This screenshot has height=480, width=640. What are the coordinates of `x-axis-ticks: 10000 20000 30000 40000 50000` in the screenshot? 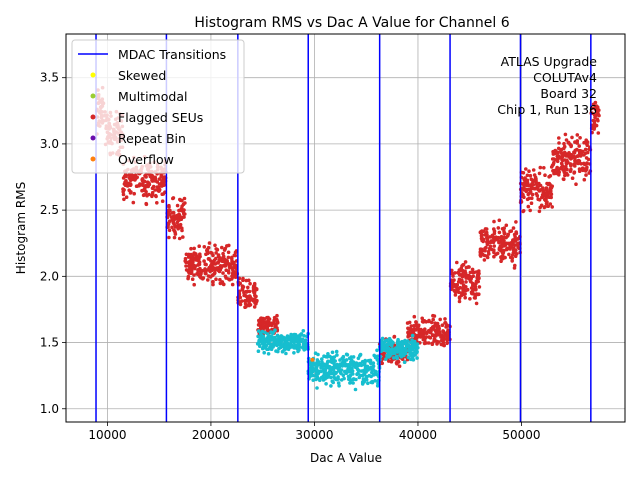 It's located at (314, 432).